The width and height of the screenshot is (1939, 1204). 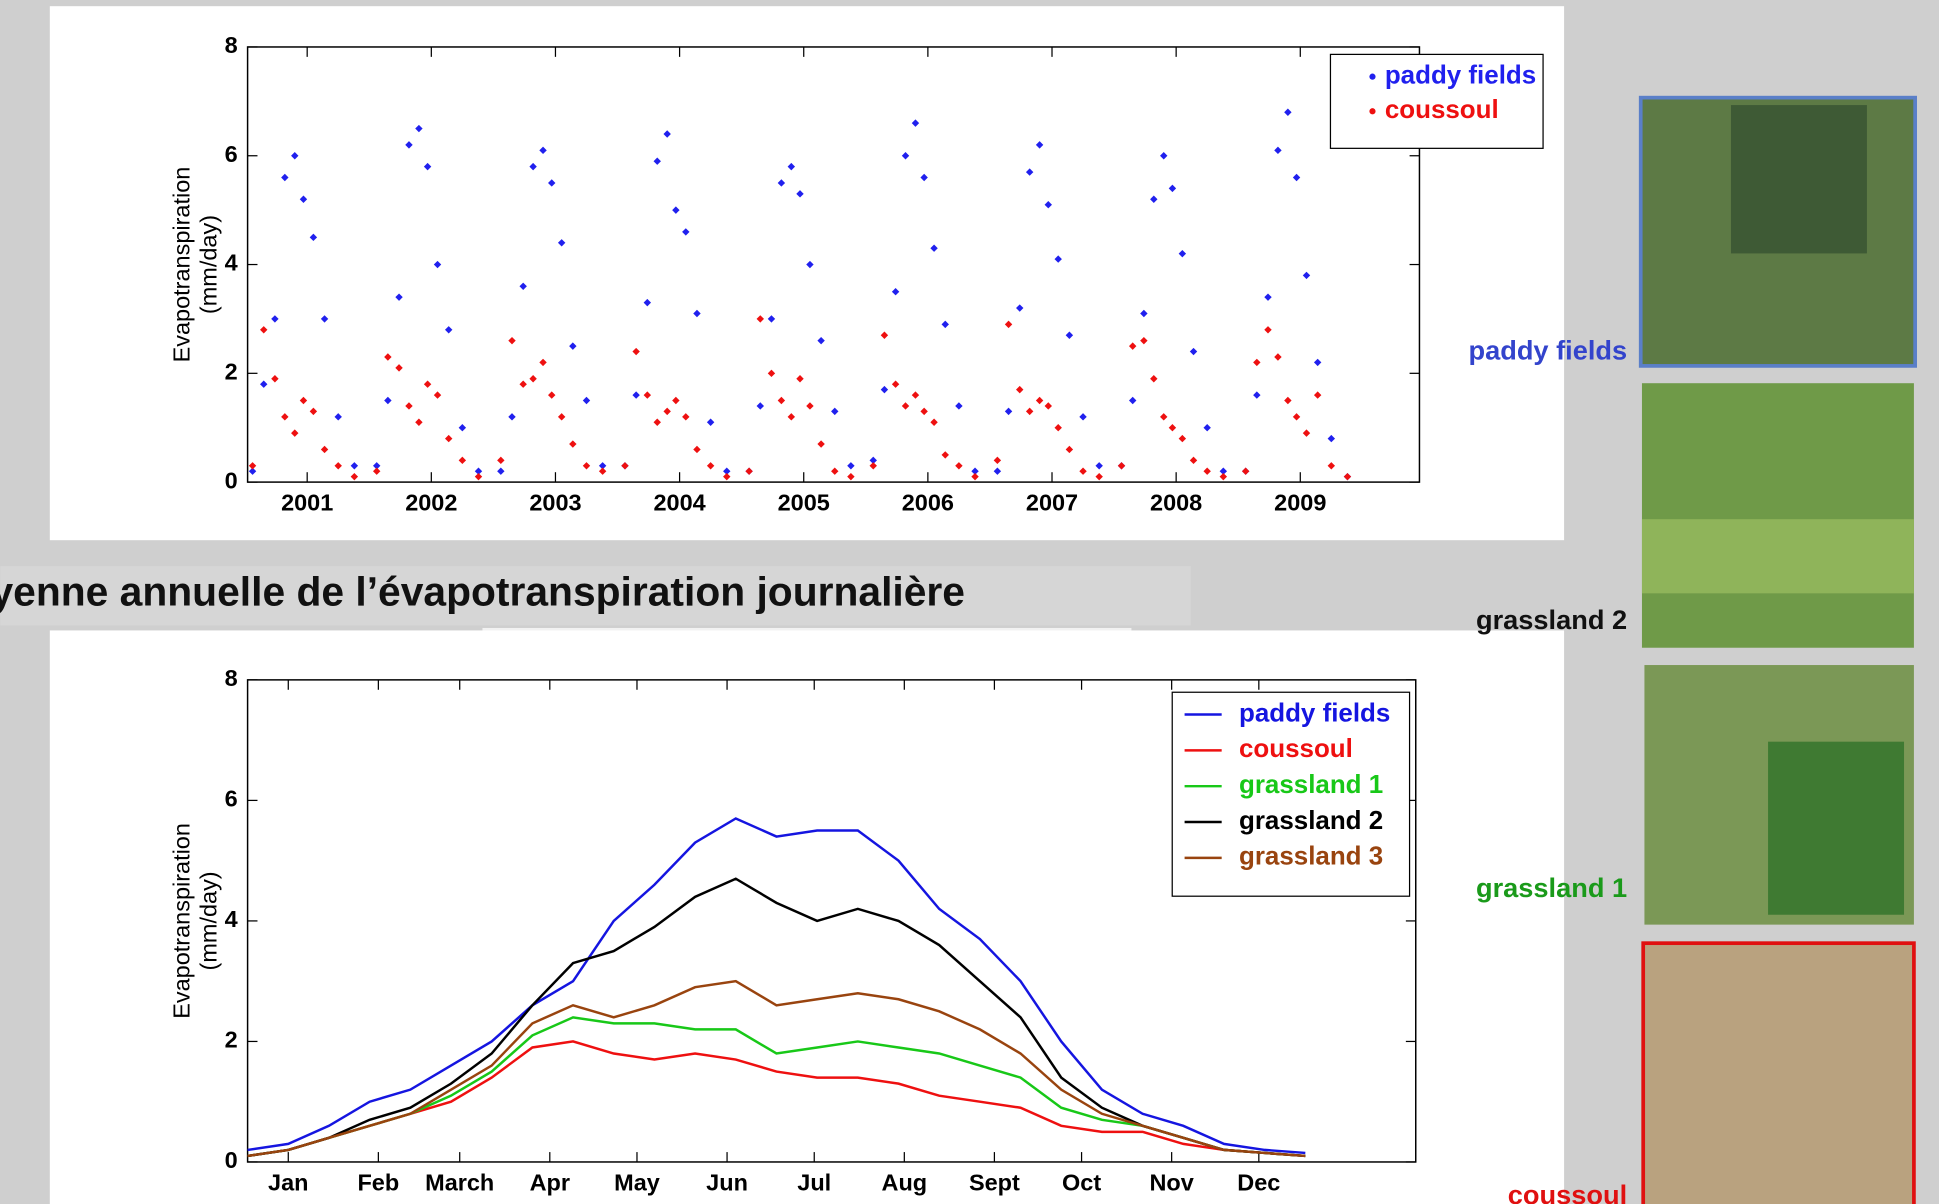 What do you see at coordinates (637, 1182) in the screenshot?
I see `x-tick-label: May` at bounding box center [637, 1182].